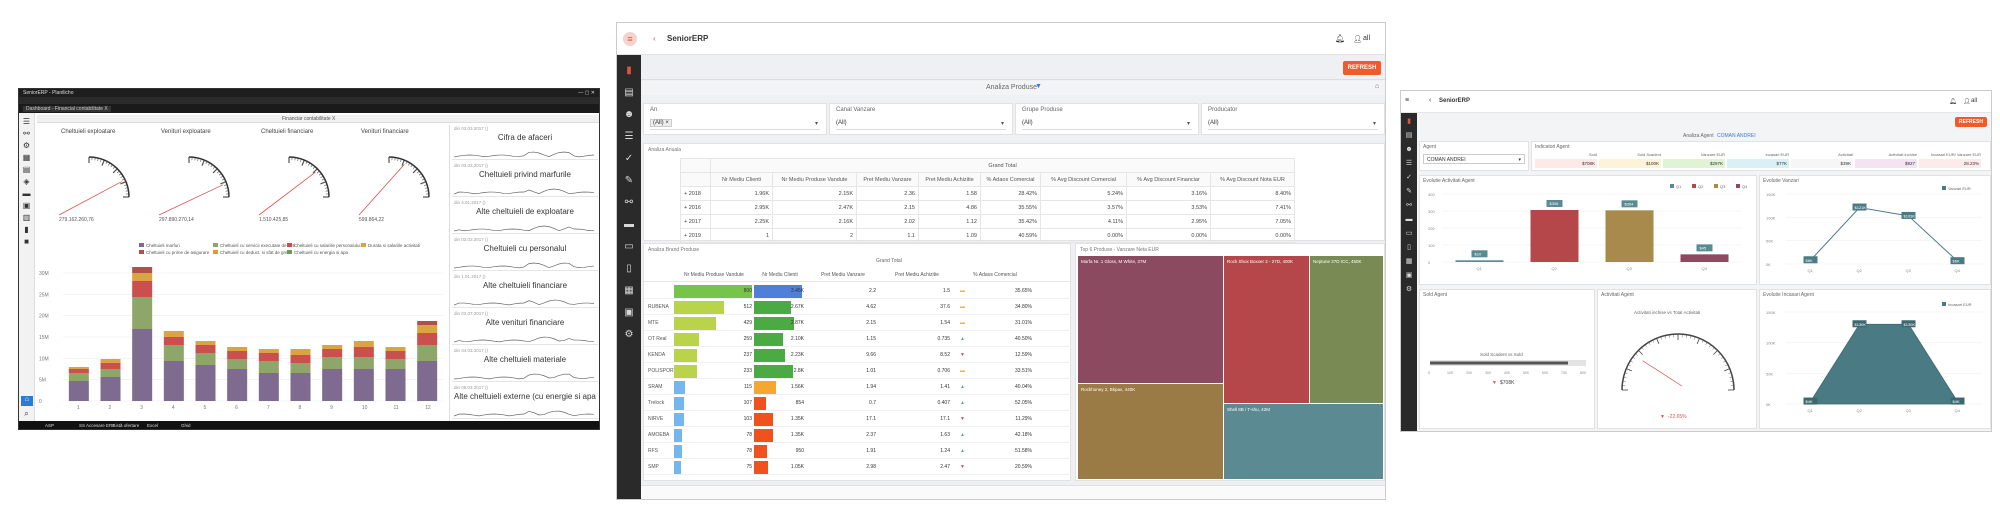 This screenshot has height=520, width=2000. Describe the element at coordinates (695, 207) in the screenshot. I see `row-year: + 2016` at that location.